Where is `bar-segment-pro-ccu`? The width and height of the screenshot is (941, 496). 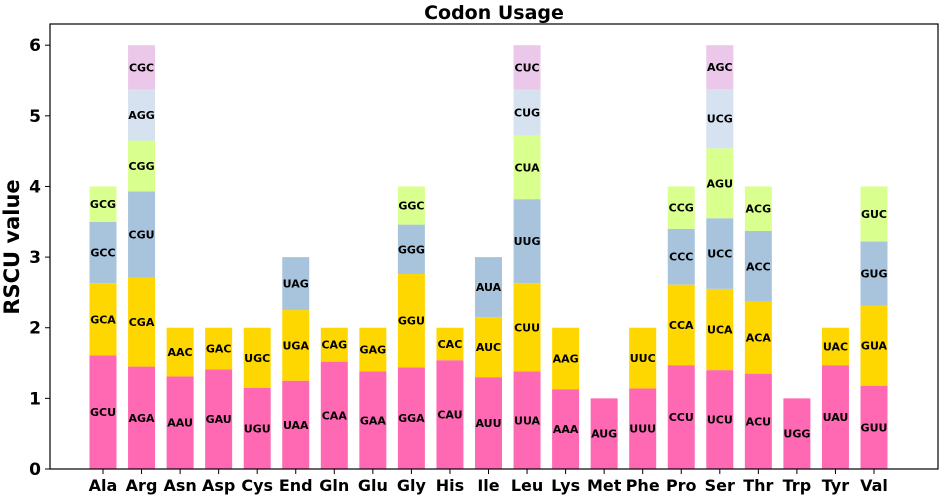
bar-segment-pro-ccu is located at coordinates (681, 417).